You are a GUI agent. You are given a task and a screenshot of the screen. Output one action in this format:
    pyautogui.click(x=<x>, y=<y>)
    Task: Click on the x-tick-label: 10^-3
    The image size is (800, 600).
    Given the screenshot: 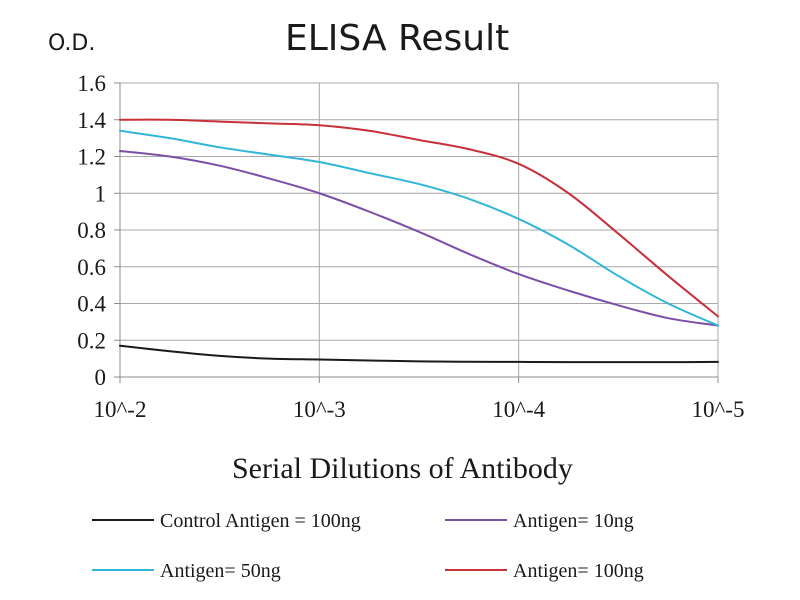 What is the action you would take?
    pyautogui.click(x=319, y=409)
    